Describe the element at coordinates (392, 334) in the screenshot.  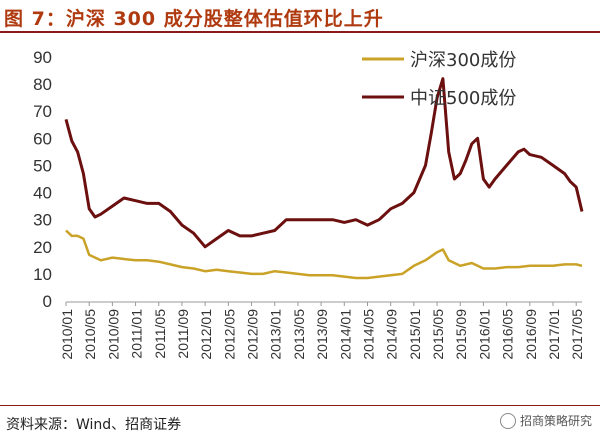
I see `x-tick-label: 2014/09` at that location.